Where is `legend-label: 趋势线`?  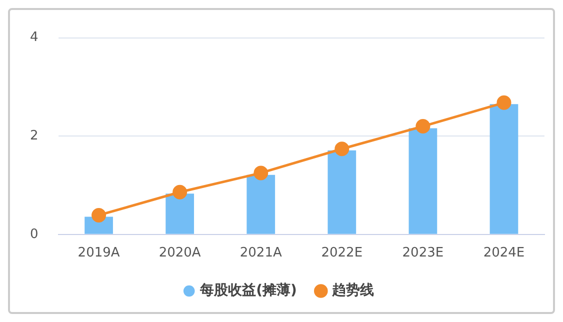 legend-label: 趋势线 is located at coordinates (352, 290).